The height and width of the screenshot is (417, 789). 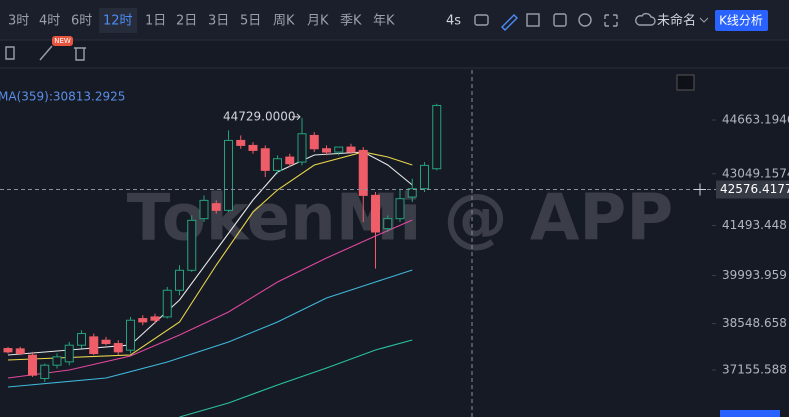 What do you see at coordinates (560, 20) in the screenshot?
I see `indicator-icon` at bounding box center [560, 20].